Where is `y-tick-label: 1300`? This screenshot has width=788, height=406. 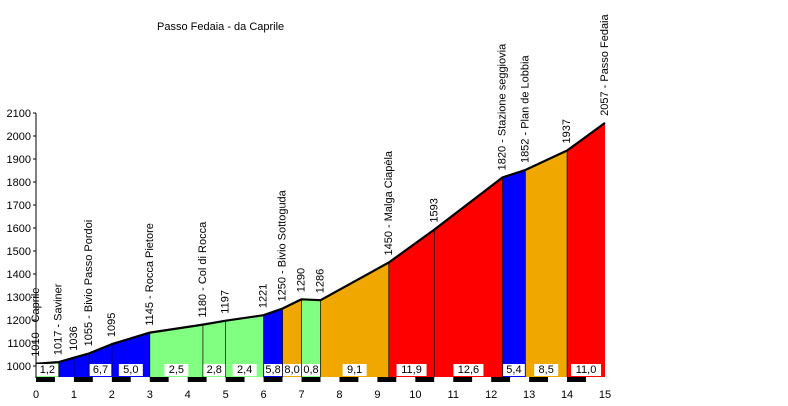
y-tick-label: 1300 is located at coordinates (19, 298).